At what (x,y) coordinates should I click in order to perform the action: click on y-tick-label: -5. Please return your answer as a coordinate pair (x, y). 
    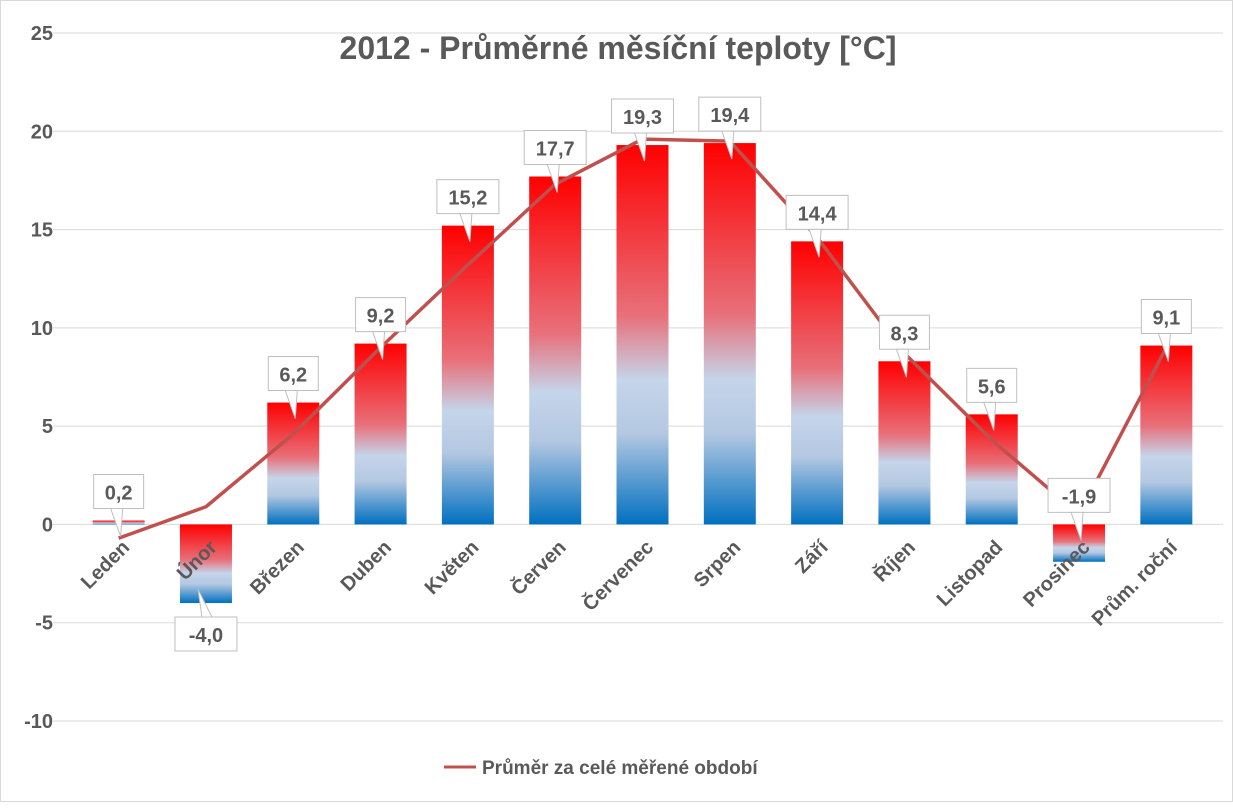
    Looking at the image, I should click on (44, 624).